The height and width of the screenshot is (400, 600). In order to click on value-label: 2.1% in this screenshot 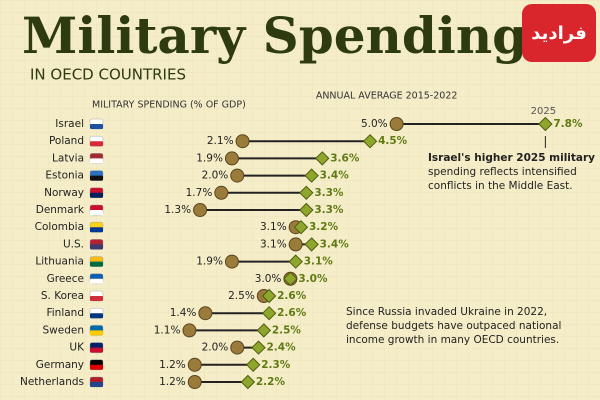, I will do `click(220, 141)`.